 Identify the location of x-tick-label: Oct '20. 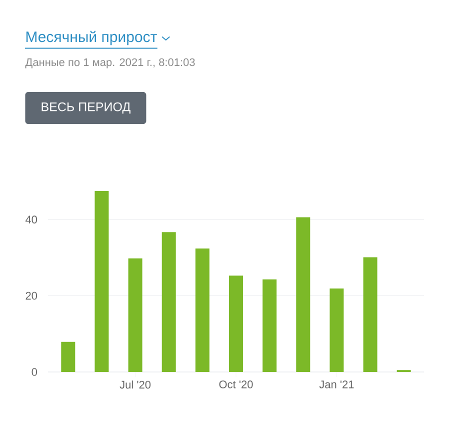
(236, 384).